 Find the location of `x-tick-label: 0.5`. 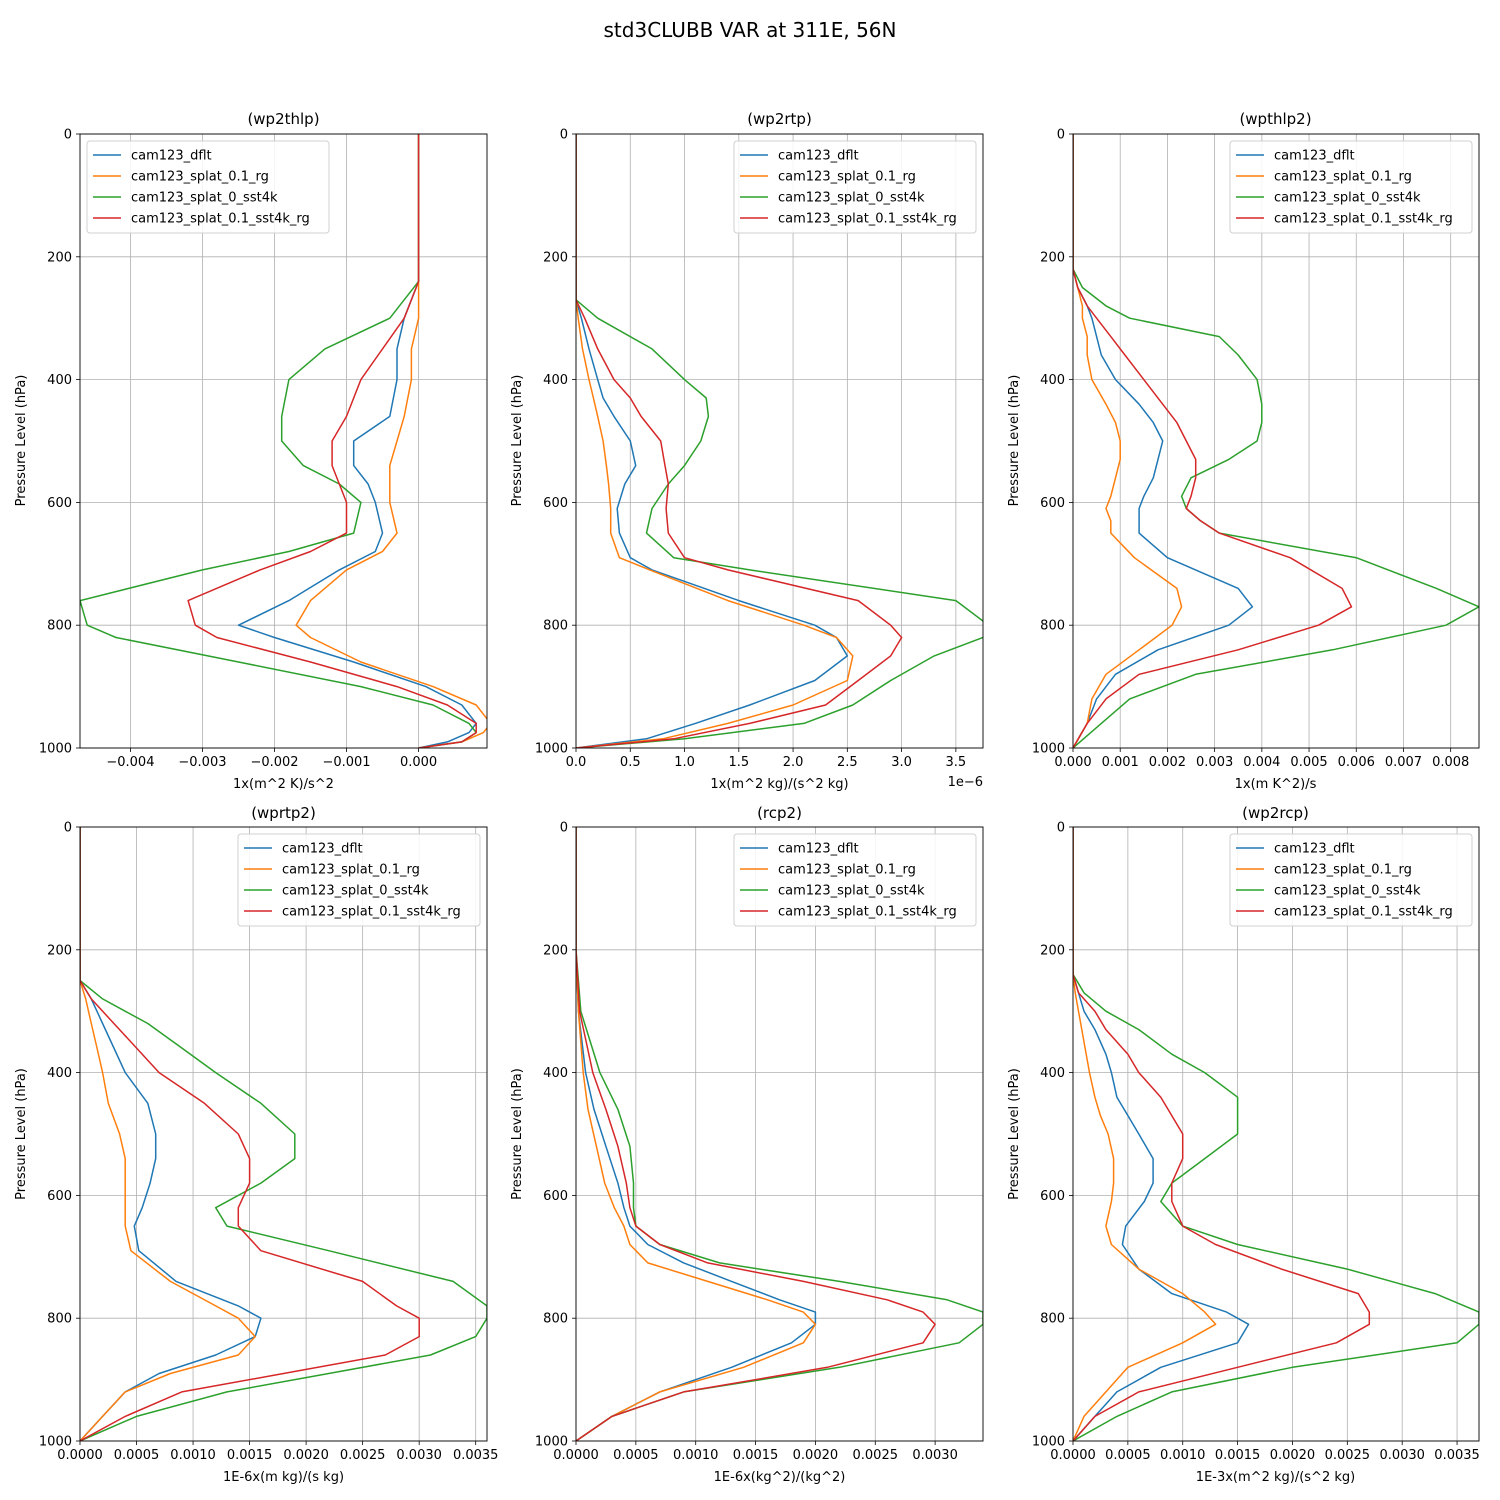

x-tick-label: 0.5 is located at coordinates (630, 762).